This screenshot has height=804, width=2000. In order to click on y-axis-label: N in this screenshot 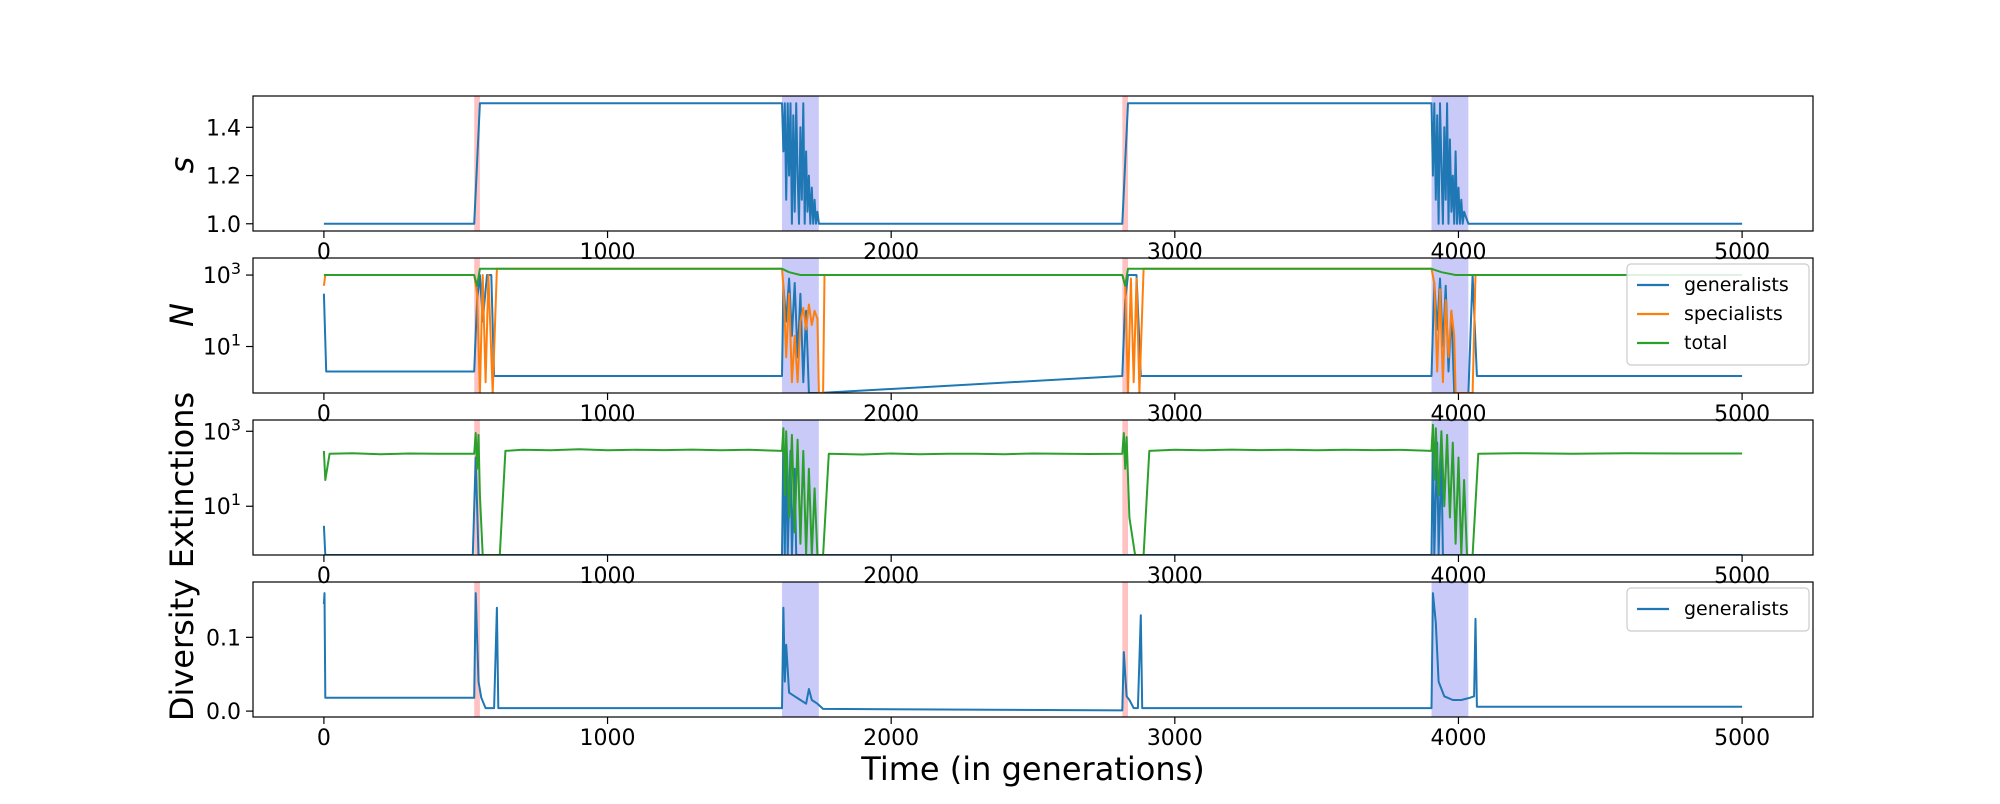, I will do `click(182, 315)`.